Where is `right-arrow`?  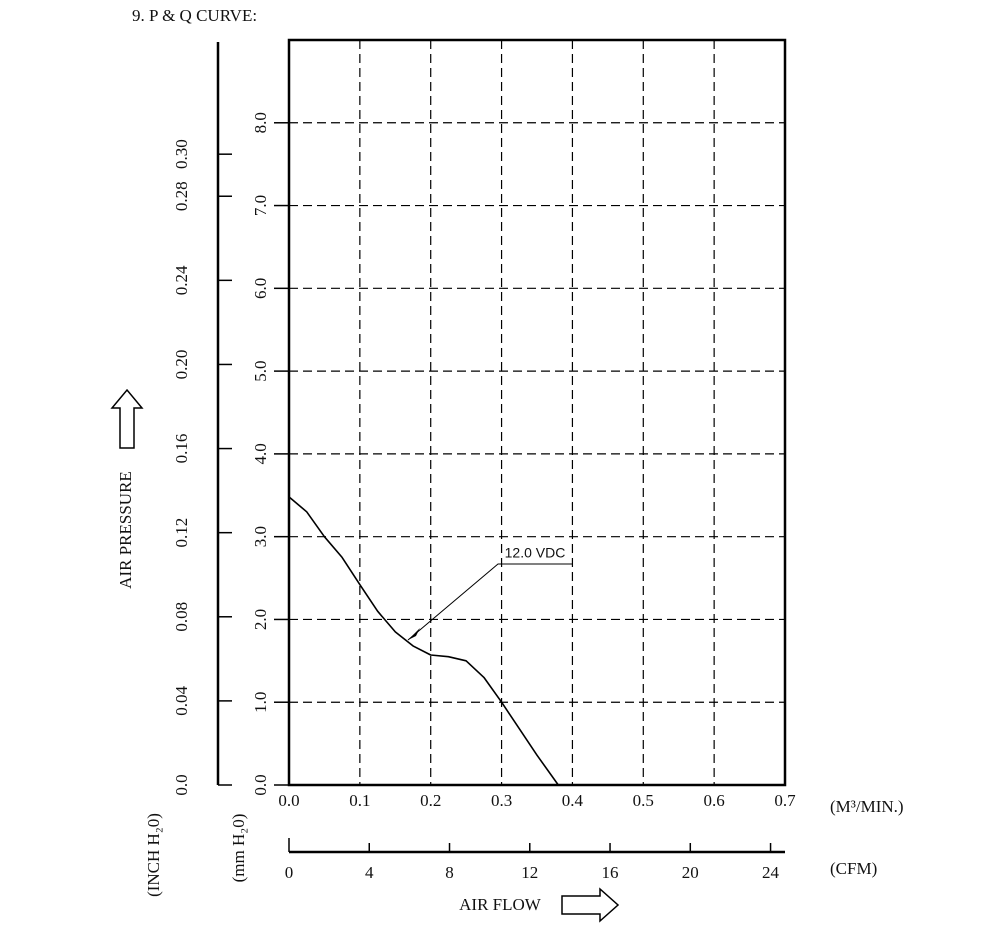 right-arrow is located at coordinates (590, 905).